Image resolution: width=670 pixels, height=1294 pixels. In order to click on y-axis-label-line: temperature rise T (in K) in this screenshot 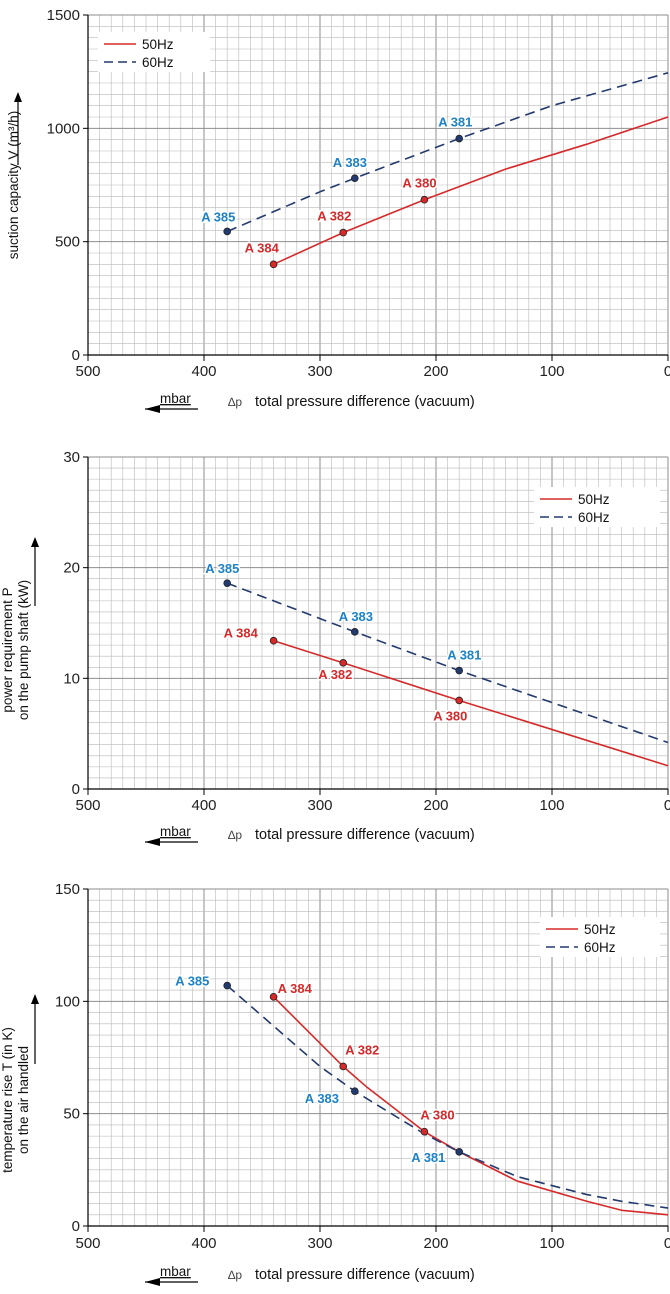, I will do `click(7, 1100)`.